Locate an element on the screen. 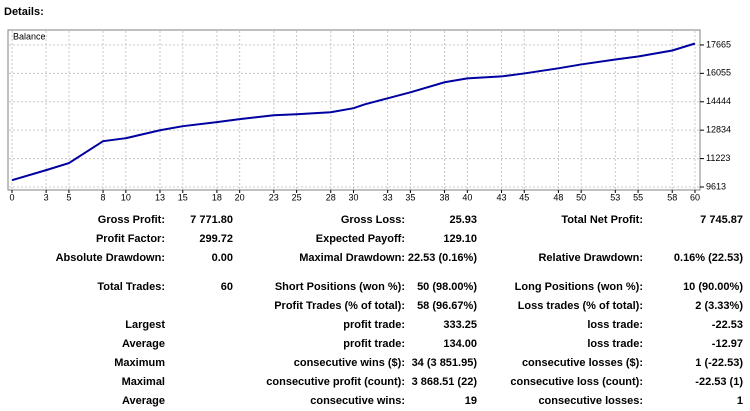 This screenshot has height=411, width=750. stat-label: Total Trades: is located at coordinates (131, 287).